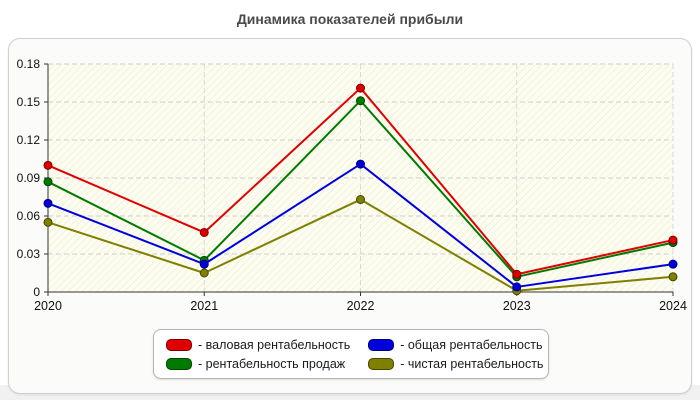 The image size is (700, 400). What do you see at coordinates (29, 64) in the screenshot?
I see `y-tick-label: 0.18` at bounding box center [29, 64].